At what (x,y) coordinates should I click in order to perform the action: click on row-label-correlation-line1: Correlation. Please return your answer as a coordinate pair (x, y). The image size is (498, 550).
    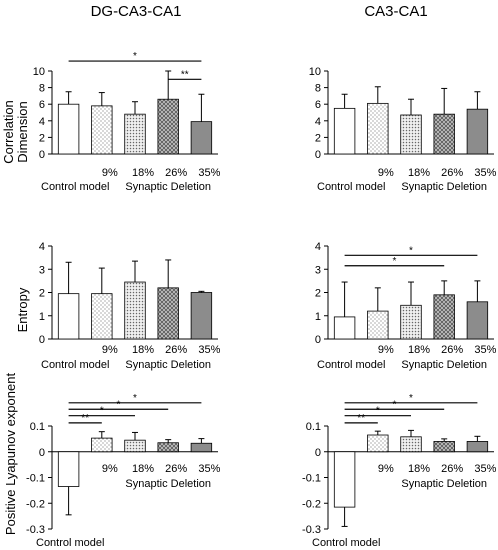
    Looking at the image, I should click on (8, 132).